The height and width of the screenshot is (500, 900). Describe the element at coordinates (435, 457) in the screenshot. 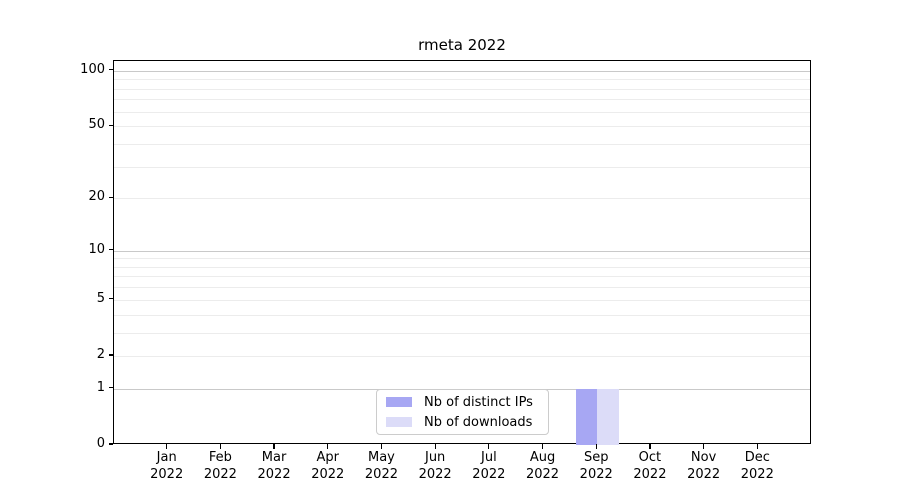

I see `x-tick-label-line: Jun` at that location.